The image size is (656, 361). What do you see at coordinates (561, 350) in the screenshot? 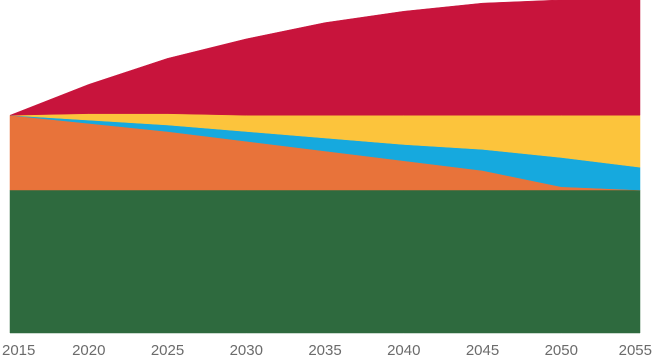
I see `x-tick-label: 2050` at bounding box center [561, 350].